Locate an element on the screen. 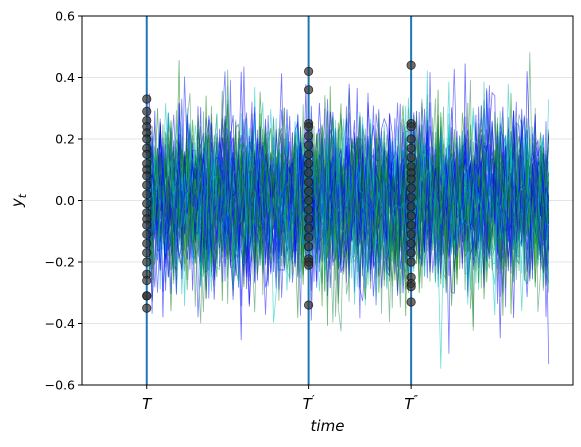 Image resolution: width=581 pixels, height=447 pixels. y-tick-label: −0.4 is located at coordinates (60, 323).